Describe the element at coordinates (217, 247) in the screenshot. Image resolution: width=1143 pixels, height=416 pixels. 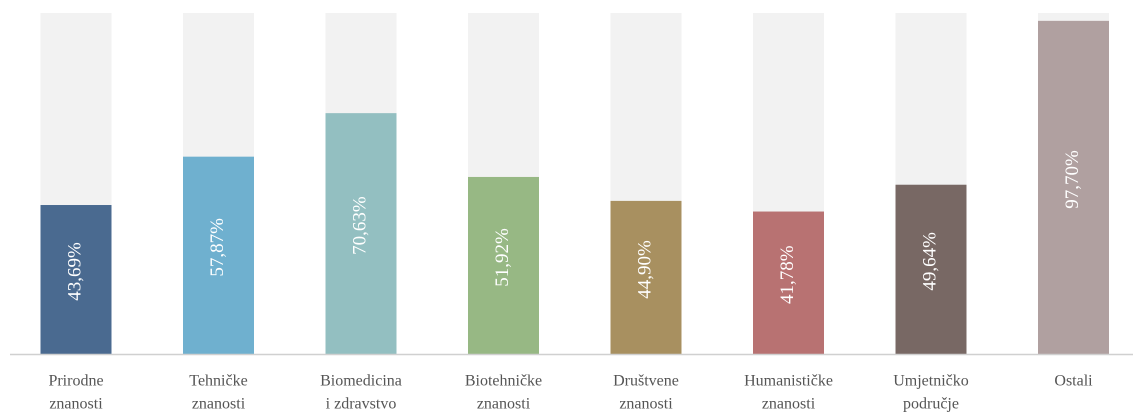
I see `value-label: 57,87%` at that location.